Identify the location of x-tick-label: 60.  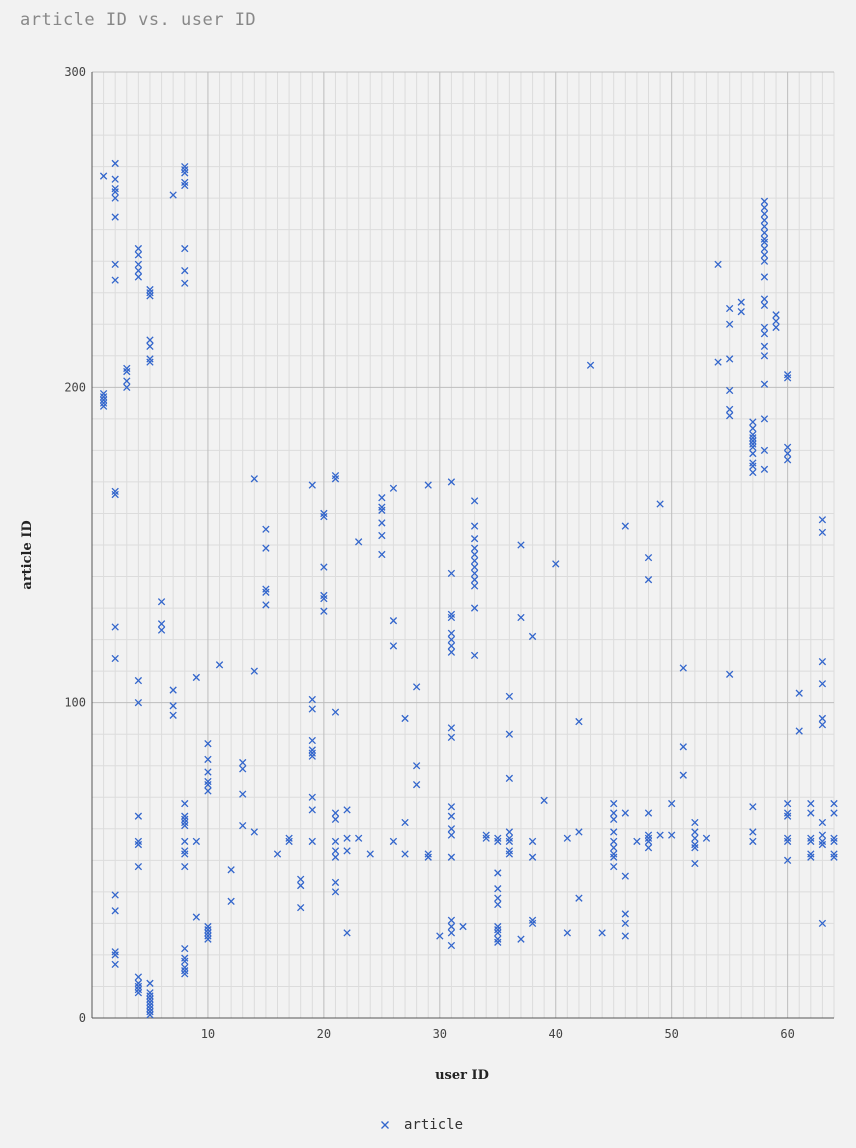
(787, 1034).